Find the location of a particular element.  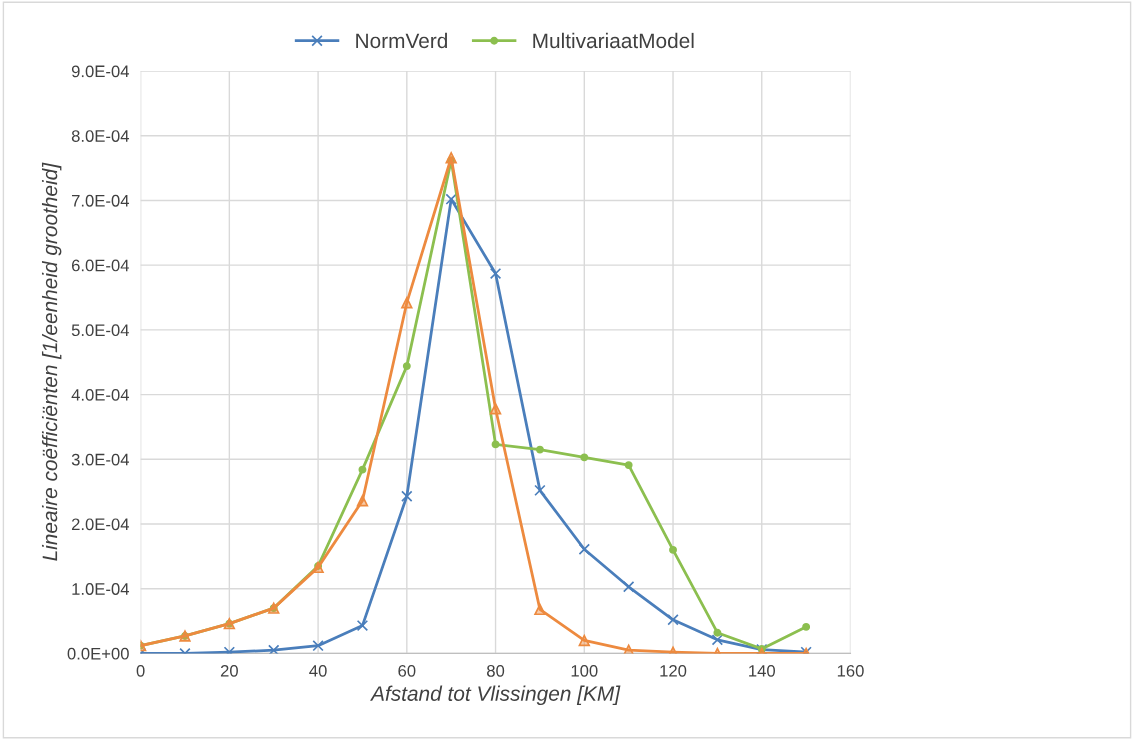

y-tick-label: 1.0E-04 is located at coordinates (101, 589).